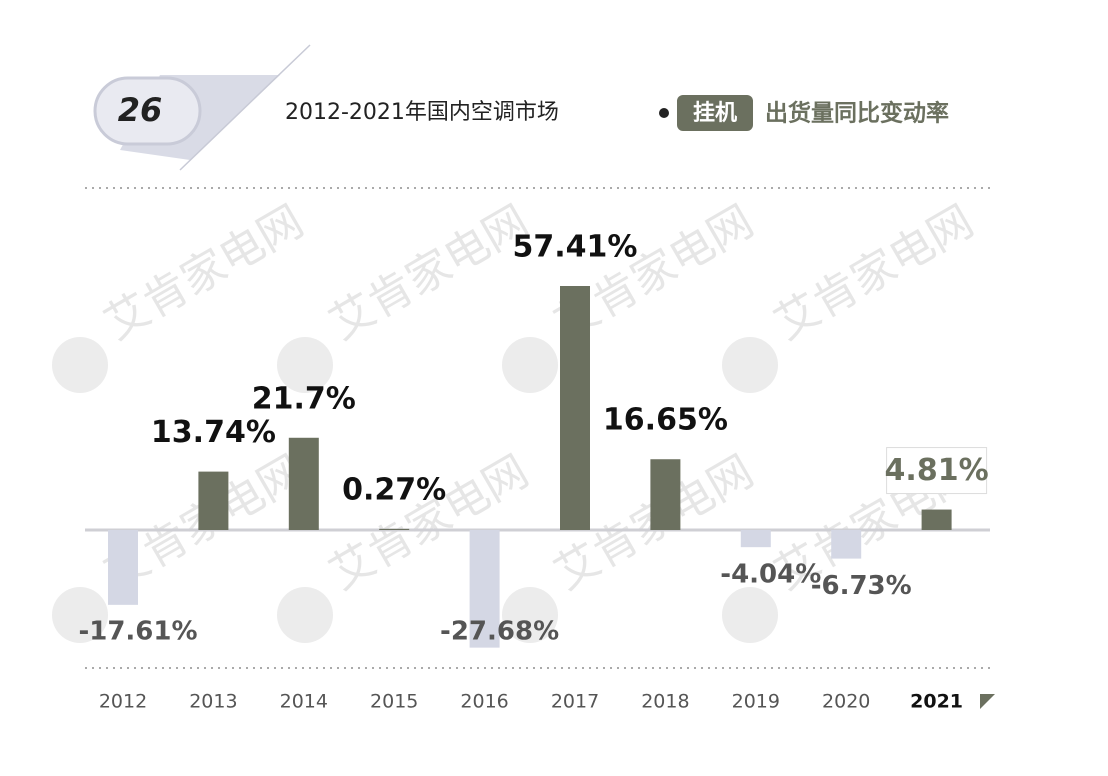 Image resolution: width=1108 pixels, height=776 pixels. What do you see at coordinates (756, 702) in the screenshot?
I see `x-tick-label: 2019` at bounding box center [756, 702].